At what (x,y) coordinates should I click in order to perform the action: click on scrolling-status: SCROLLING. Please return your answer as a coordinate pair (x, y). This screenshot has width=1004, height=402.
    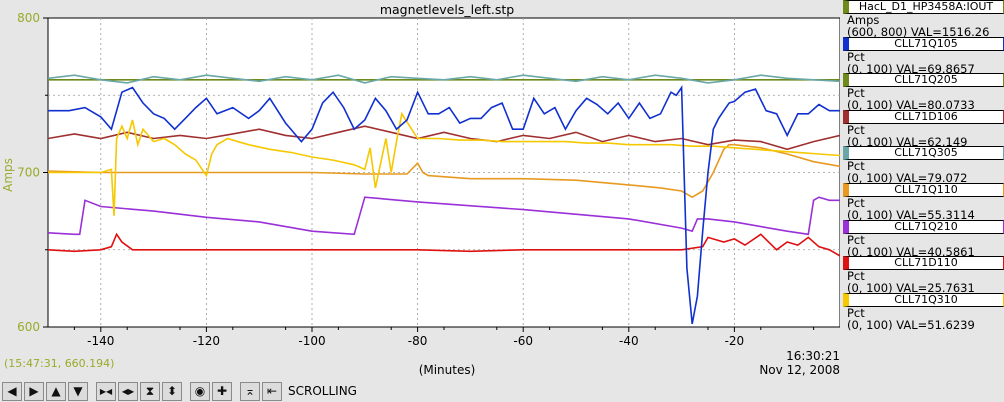
    Looking at the image, I should click on (322, 391).